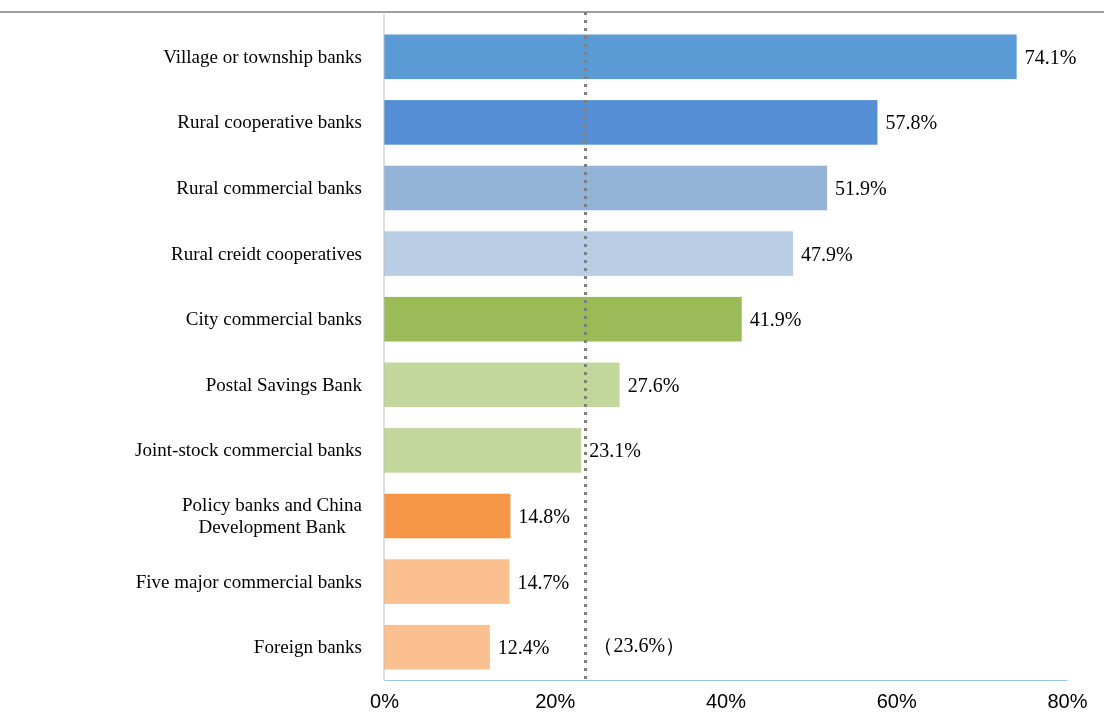 This screenshot has width=1104, height=719. I want to click on data-label: 23.1%, so click(615, 450).